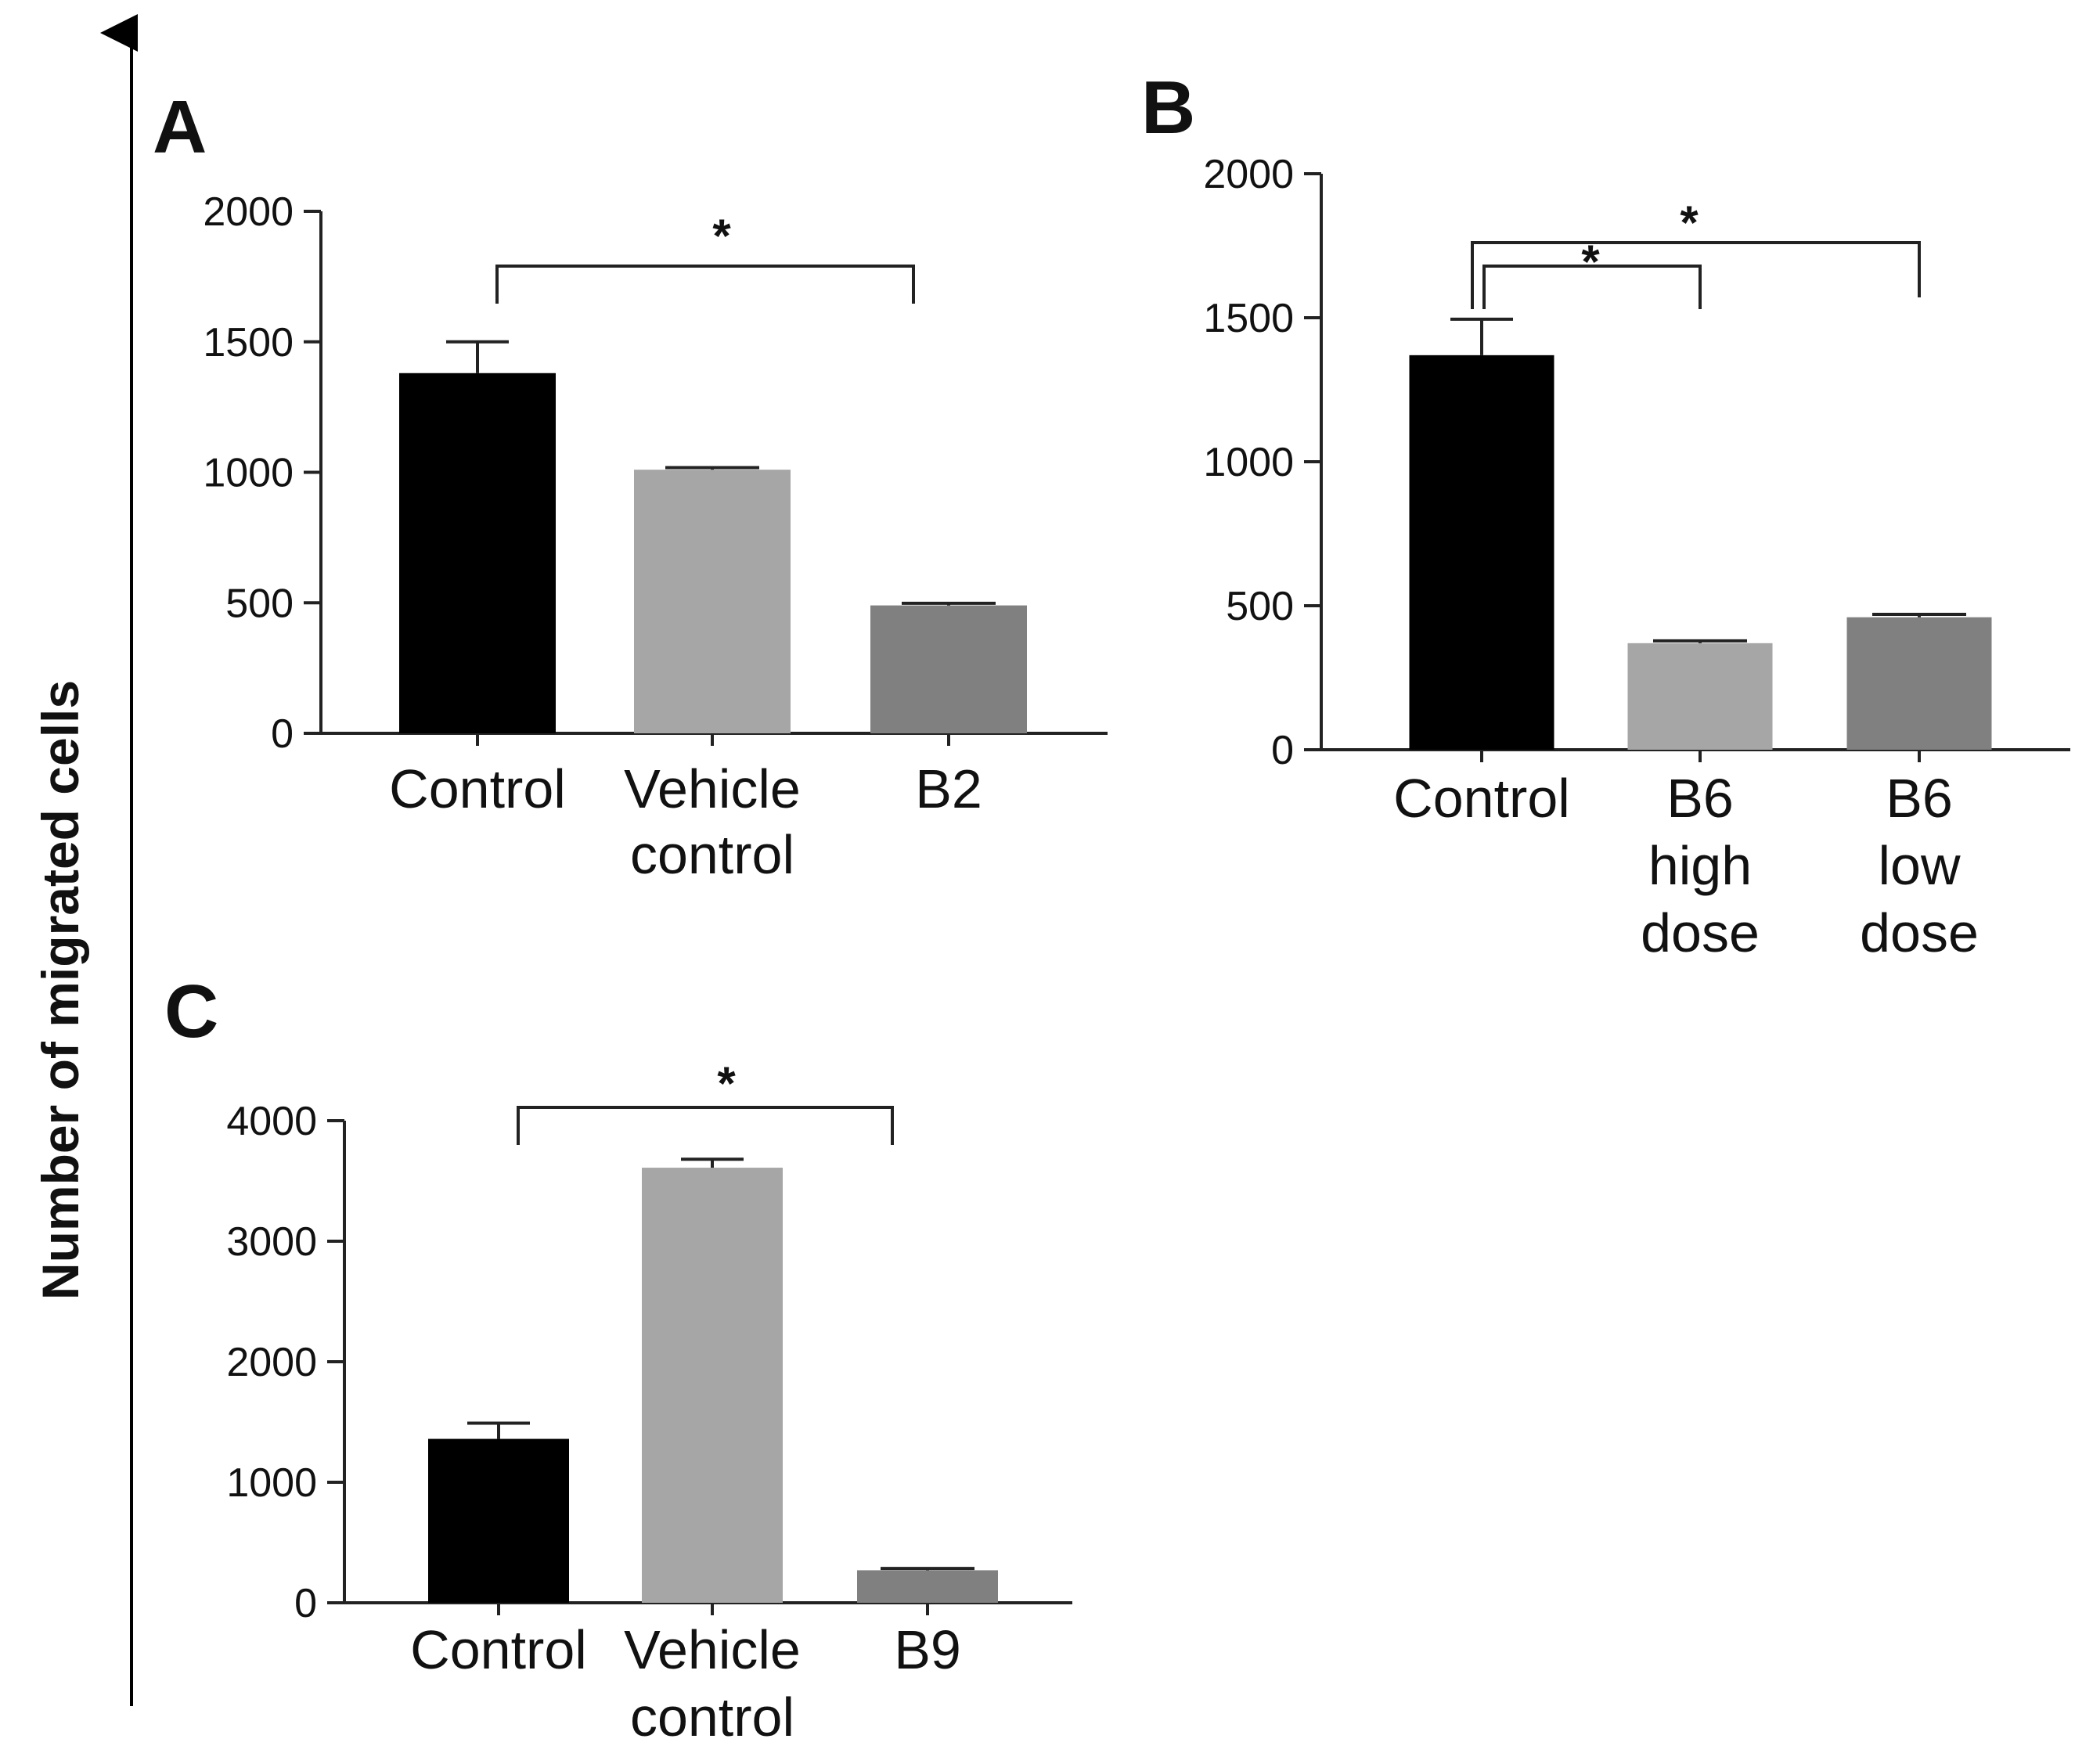  I want to click on x-category-label-line: high, so click(1700, 865).